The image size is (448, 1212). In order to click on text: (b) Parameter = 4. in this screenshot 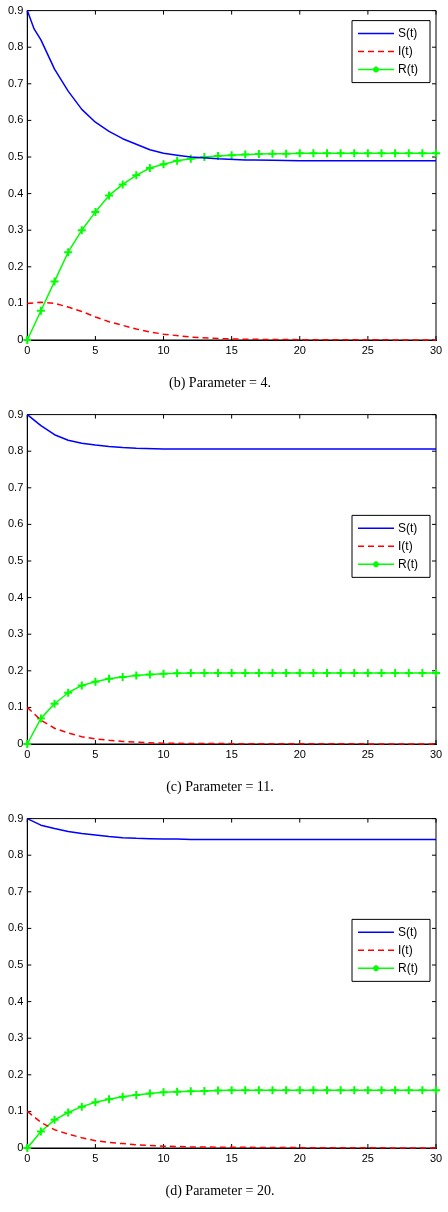, I will do `click(220, 383)`.